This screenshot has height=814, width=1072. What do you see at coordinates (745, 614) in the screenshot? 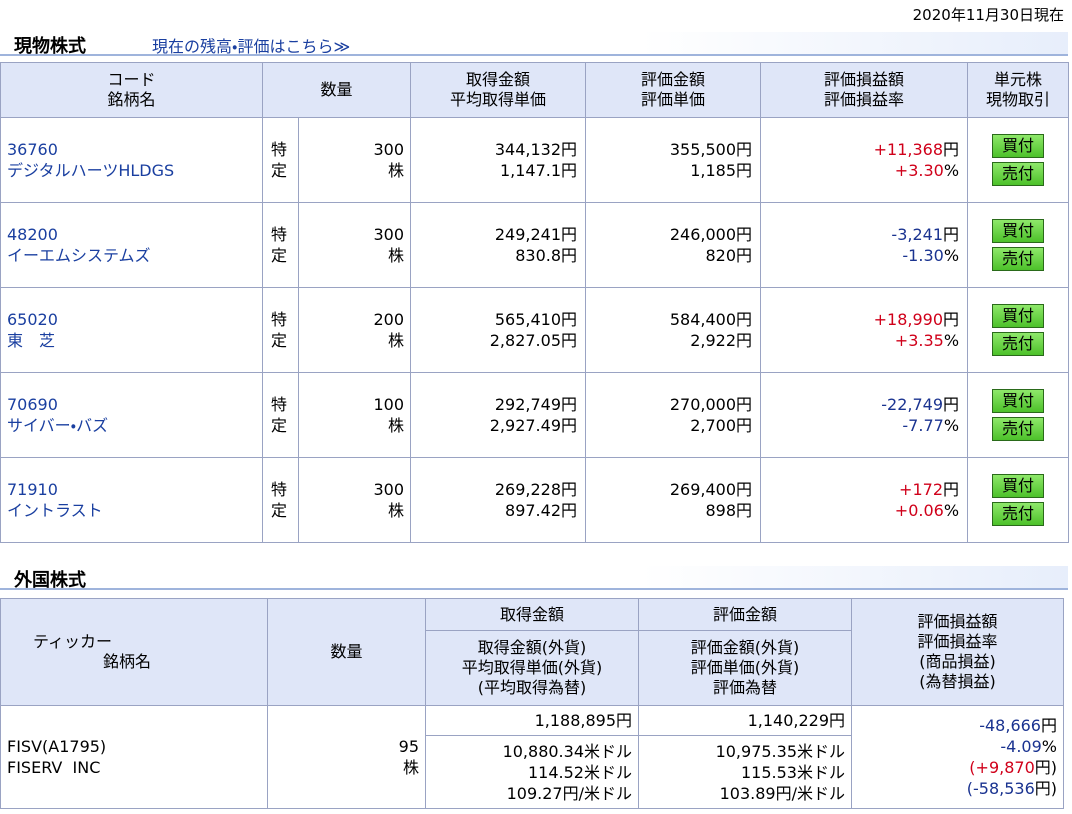
I see `column-header: 評価金額` at bounding box center [745, 614].